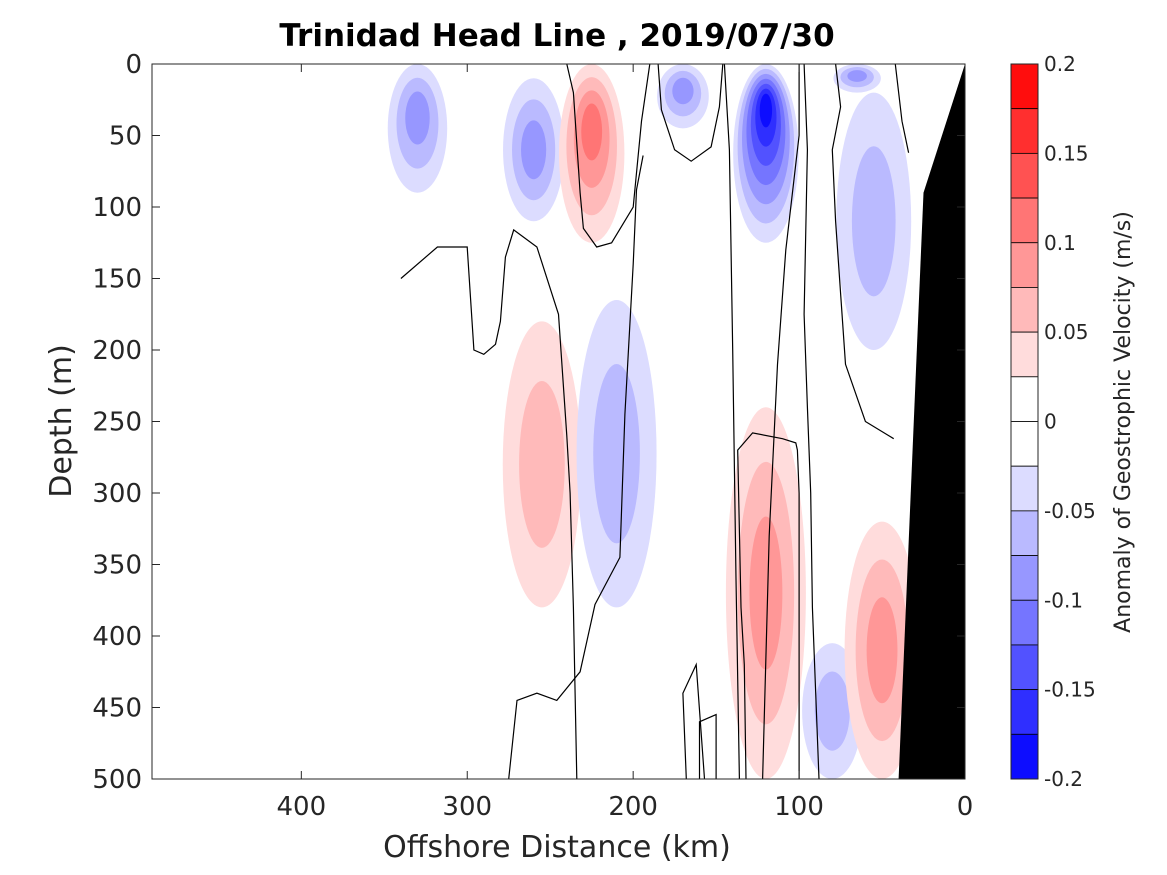  I want to click on x-tick-label: 400, so click(302, 807).